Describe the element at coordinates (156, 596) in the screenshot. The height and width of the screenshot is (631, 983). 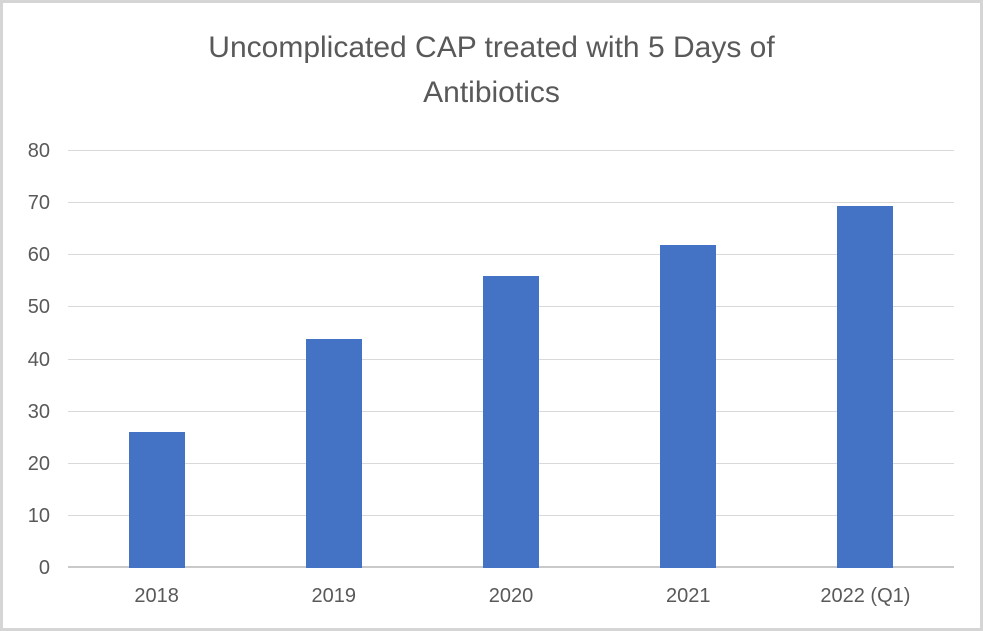
I see `x-axis-tick-label: 2018` at that location.